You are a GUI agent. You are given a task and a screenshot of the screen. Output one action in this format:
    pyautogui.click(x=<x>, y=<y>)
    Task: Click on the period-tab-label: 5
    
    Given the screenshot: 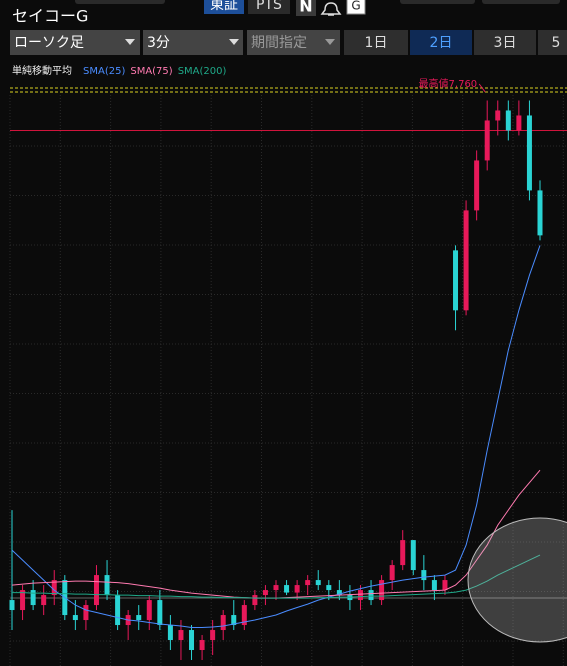 What is the action you would take?
    pyautogui.click(x=556, y=43)
    